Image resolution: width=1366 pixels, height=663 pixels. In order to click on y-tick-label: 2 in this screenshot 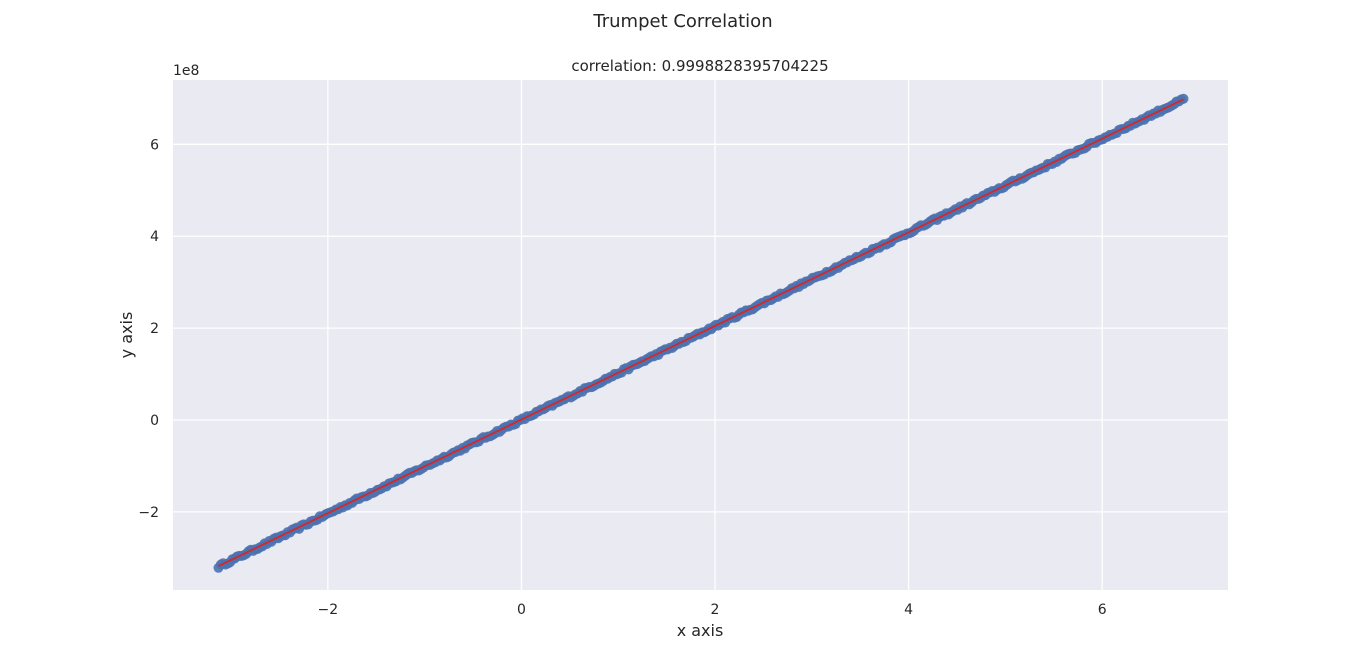, I will do `click(154, 329)`.